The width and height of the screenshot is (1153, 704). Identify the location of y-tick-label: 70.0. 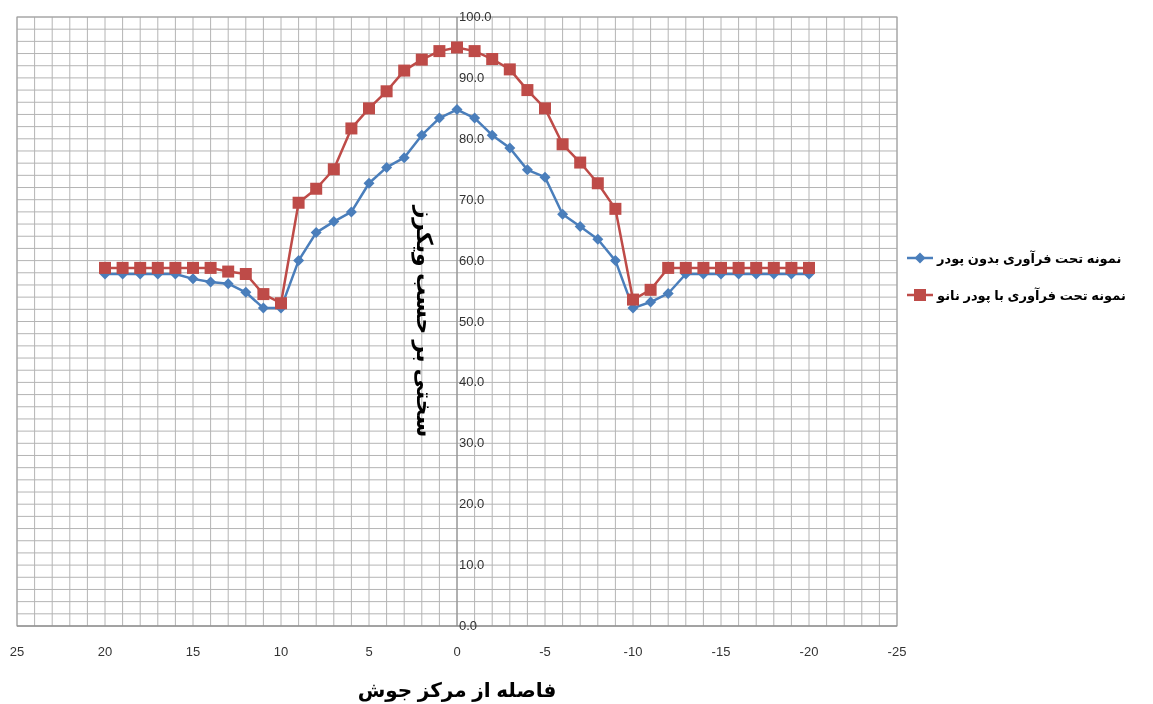
(472, 199).